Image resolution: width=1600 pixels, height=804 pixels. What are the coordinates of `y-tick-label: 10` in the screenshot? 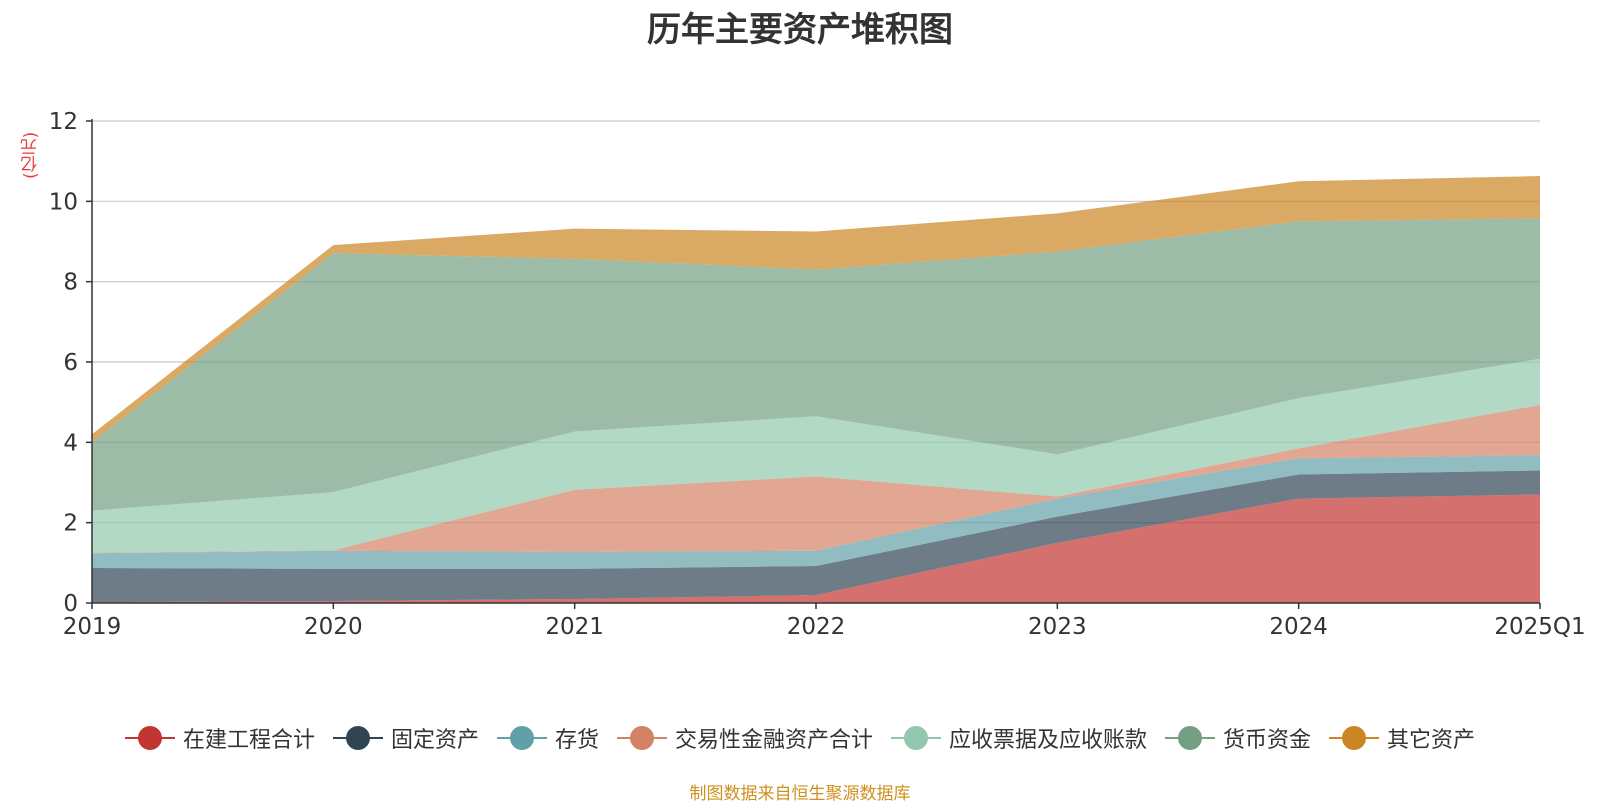 It's located at (63, 202).